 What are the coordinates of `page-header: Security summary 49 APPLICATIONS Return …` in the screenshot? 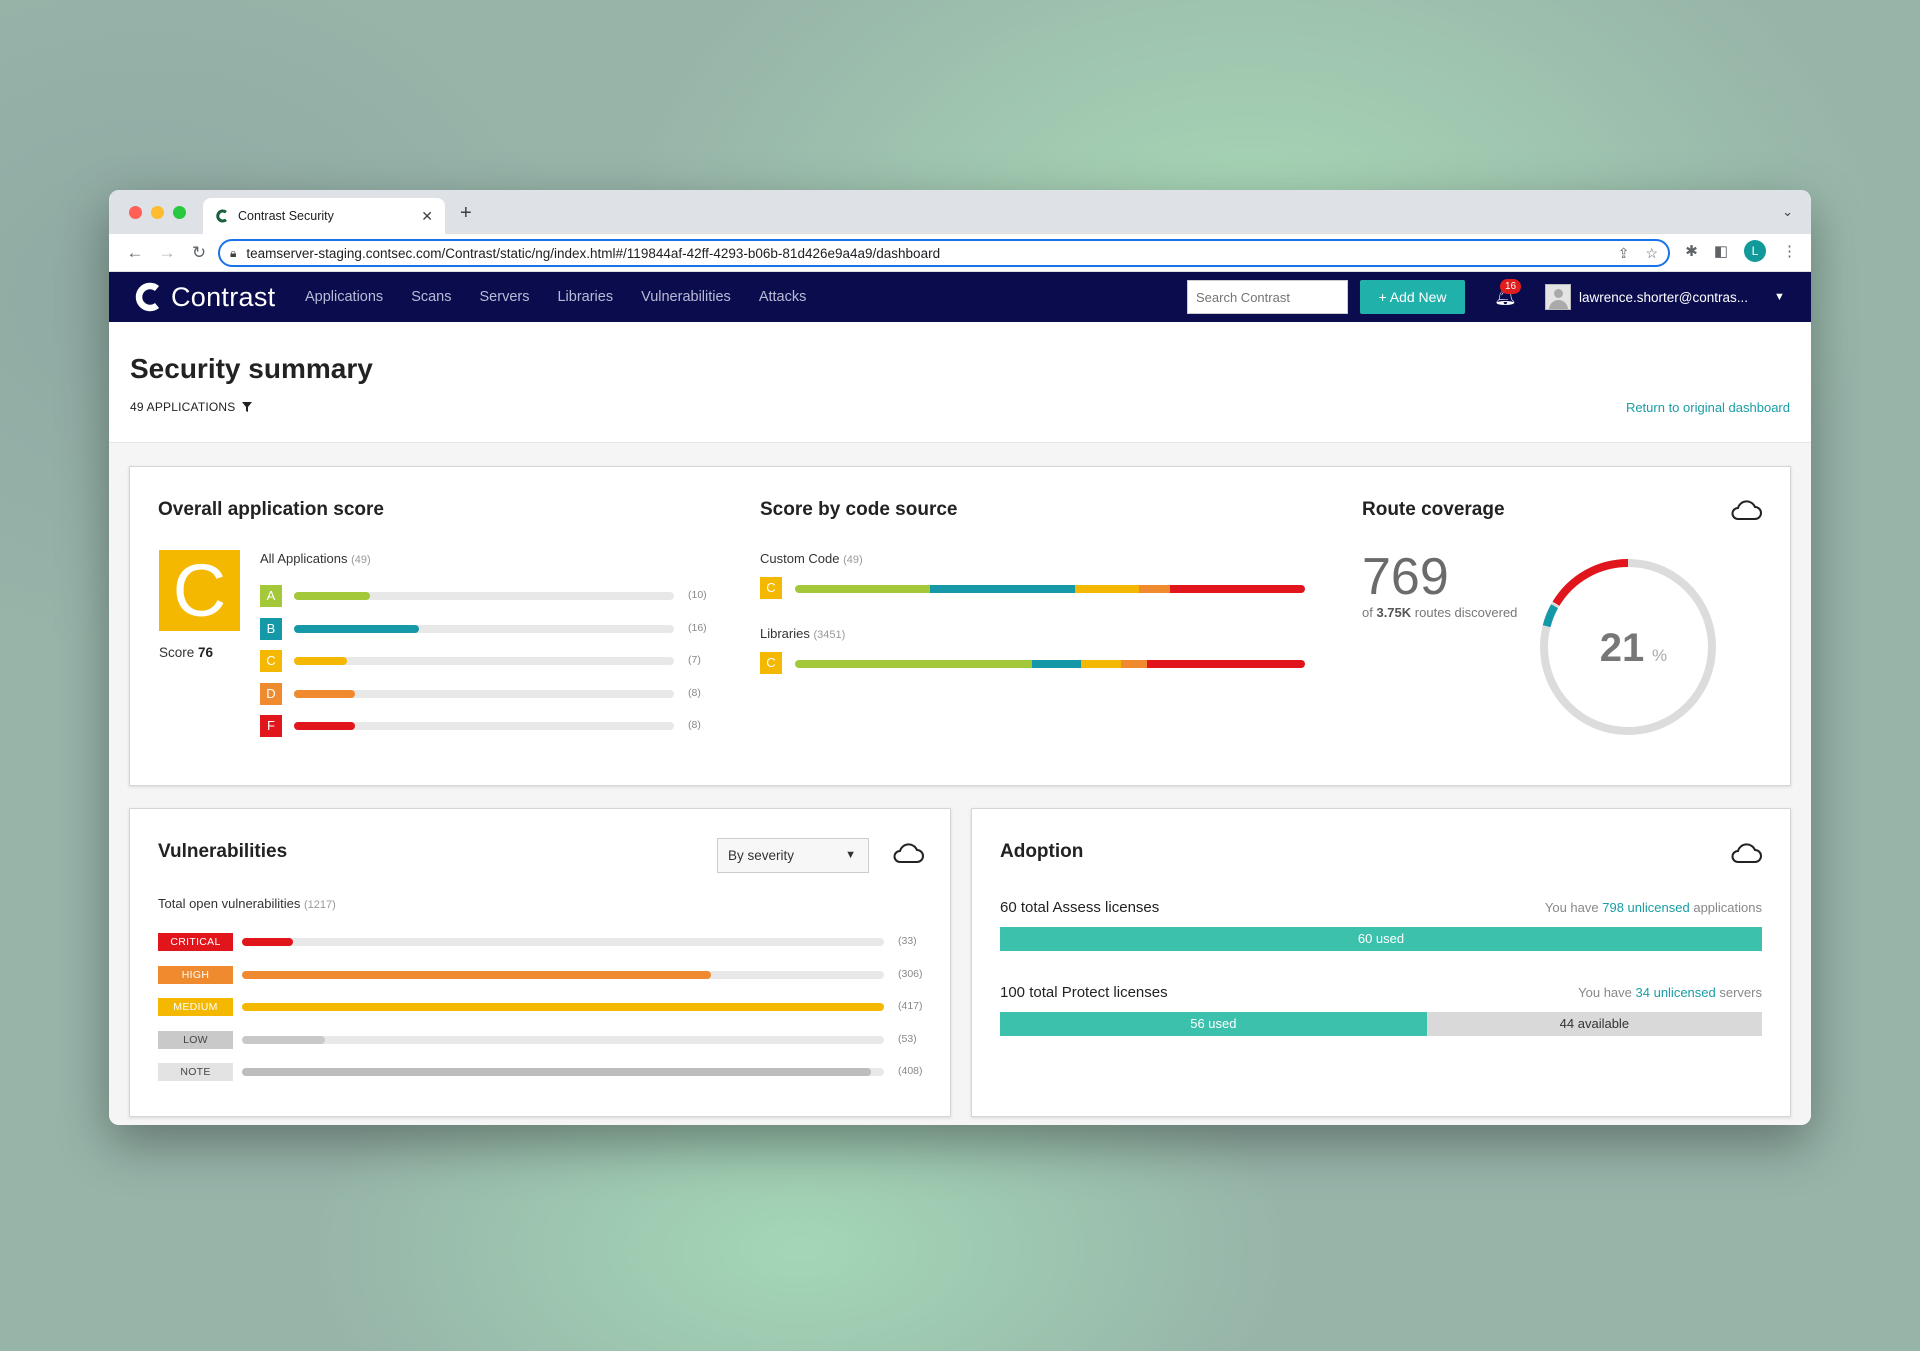 It's located at (960, 382).